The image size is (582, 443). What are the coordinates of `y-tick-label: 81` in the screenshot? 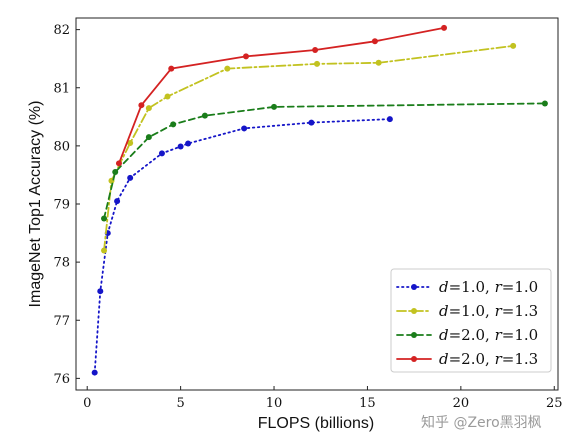 It's located at (61, 88).